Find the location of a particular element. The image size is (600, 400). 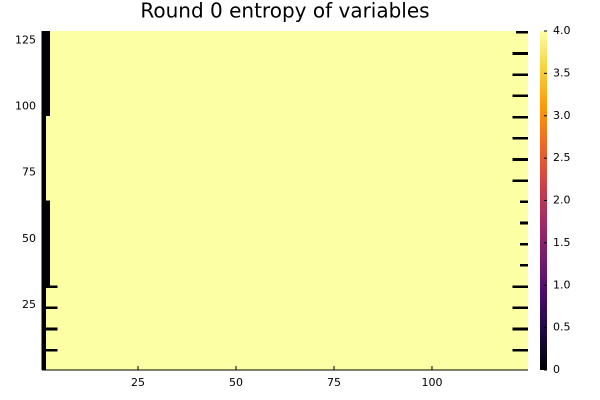

colorbar-tick-label: 2.5 is located at coordinates (562, 157).